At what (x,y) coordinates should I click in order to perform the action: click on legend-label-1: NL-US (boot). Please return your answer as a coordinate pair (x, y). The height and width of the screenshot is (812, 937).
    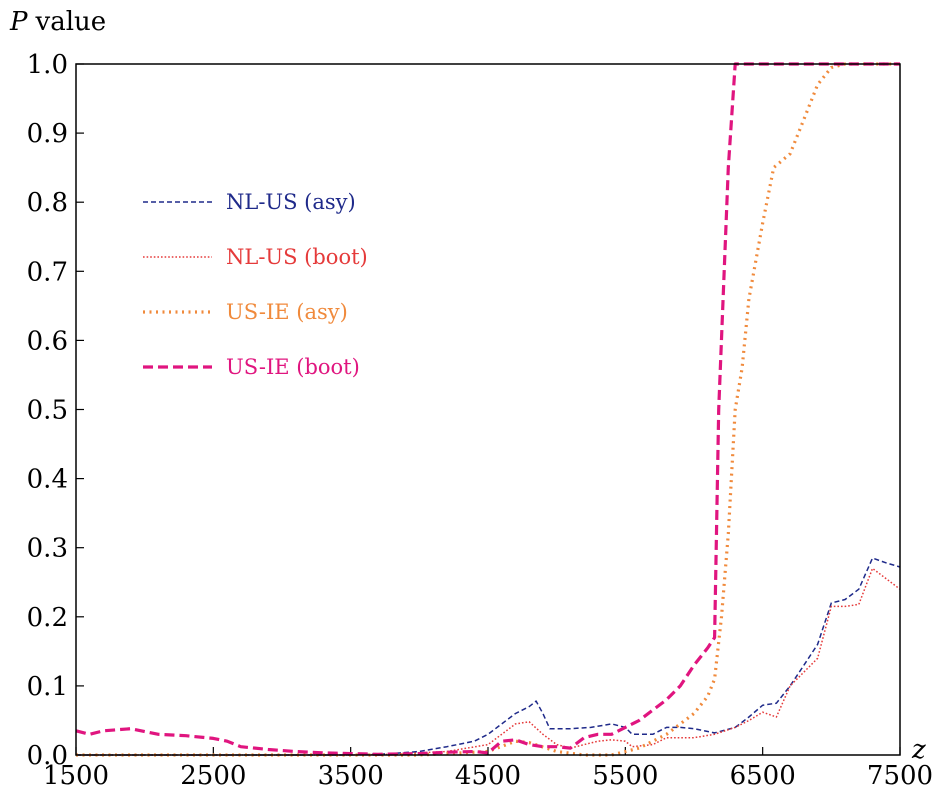
    Looking at the image, I should click on (297, 257).